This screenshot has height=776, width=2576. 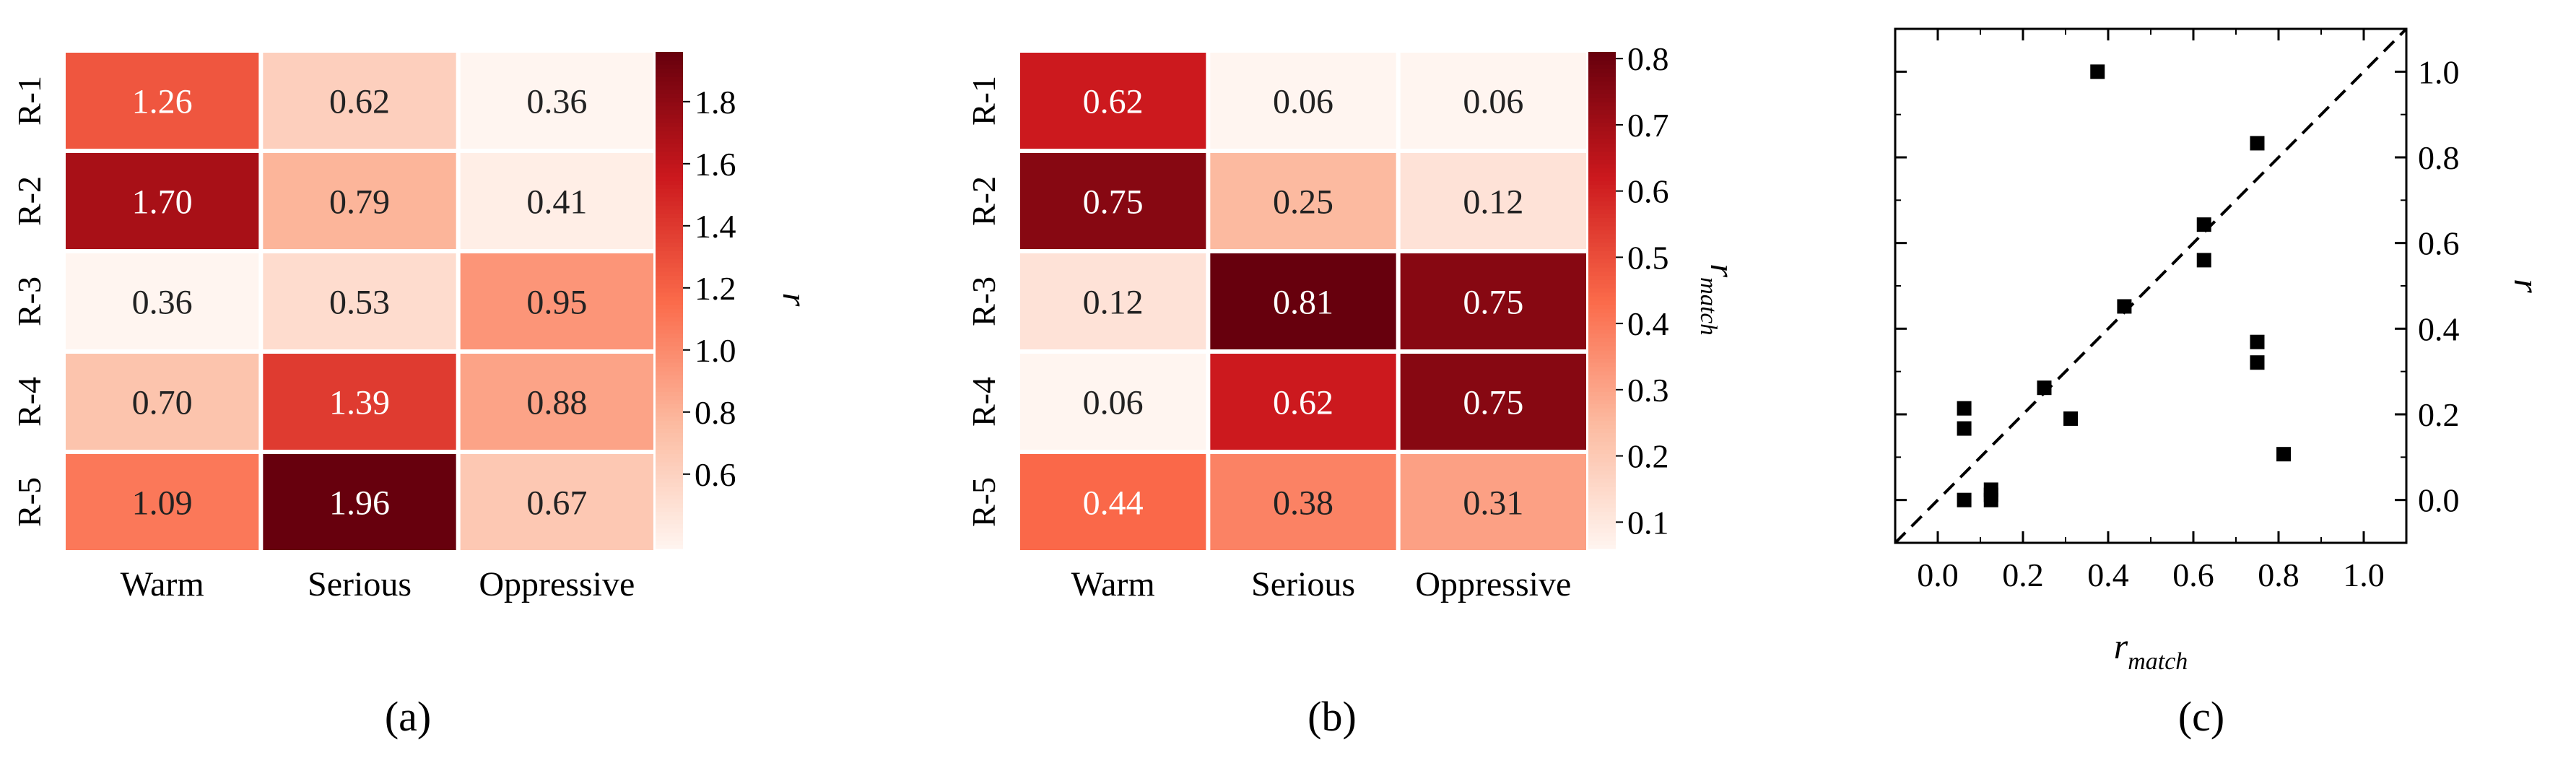 I want to click on cell-value-label: 0.67, so click(x=556, y=504).